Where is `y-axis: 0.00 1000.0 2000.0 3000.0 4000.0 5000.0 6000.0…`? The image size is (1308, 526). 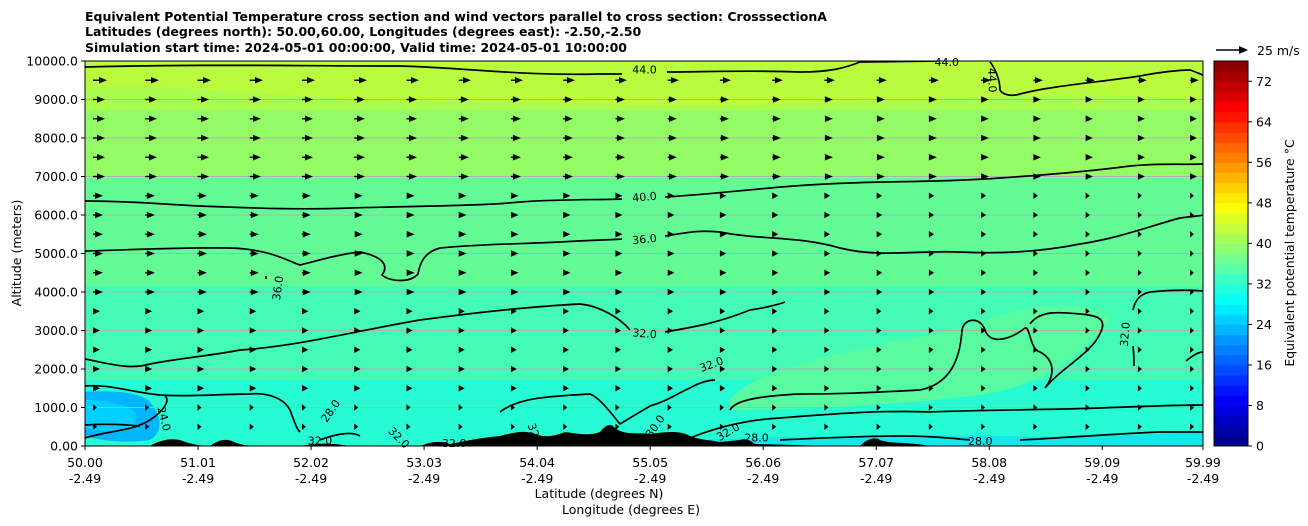
y-axis: 0.00 1000.0 2000.0 3000.0 4000.0 5000.0 6000.0… is located at coordinates (55, 254).